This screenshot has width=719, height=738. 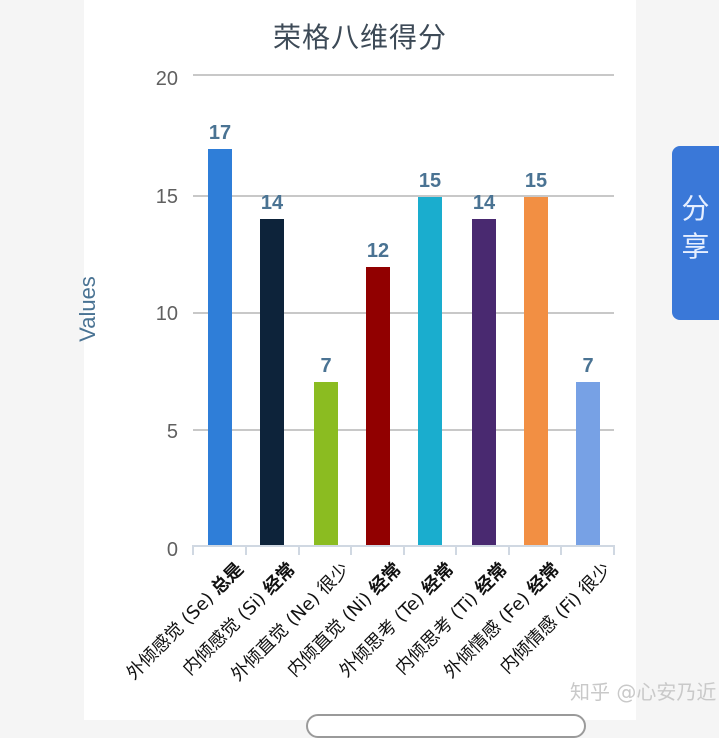 I want to click on bar-si, so click(x=272, y=382).